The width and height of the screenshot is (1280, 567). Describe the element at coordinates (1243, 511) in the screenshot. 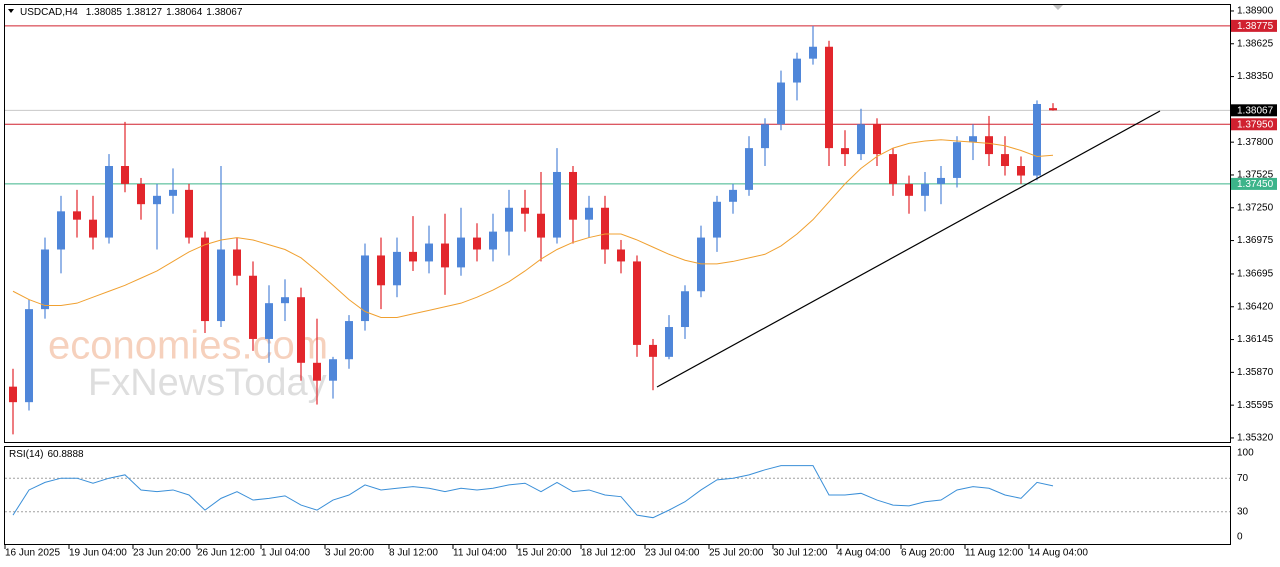

I see `rsi-tick-label: 30` at that location.